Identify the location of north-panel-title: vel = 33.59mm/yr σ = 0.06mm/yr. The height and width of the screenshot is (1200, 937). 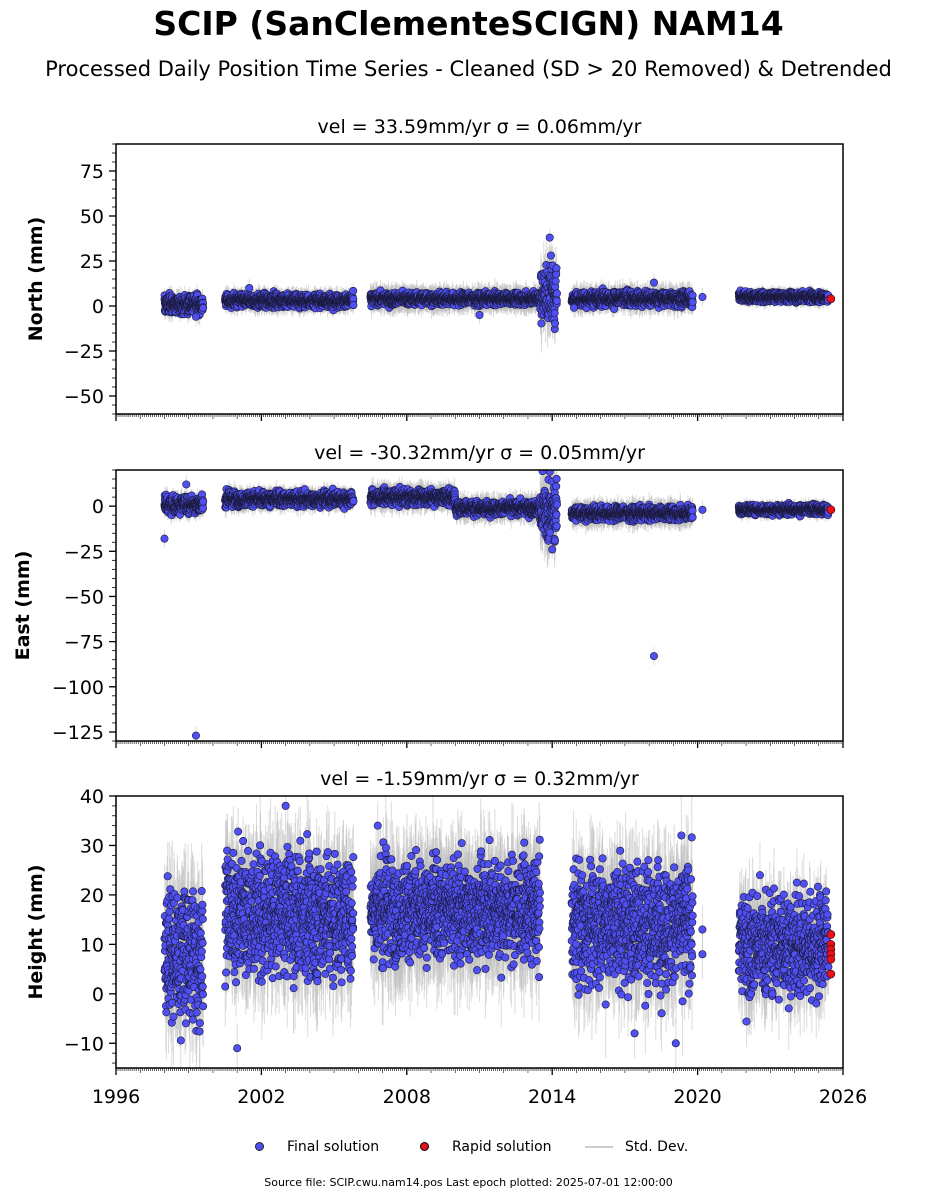
(480, 127).